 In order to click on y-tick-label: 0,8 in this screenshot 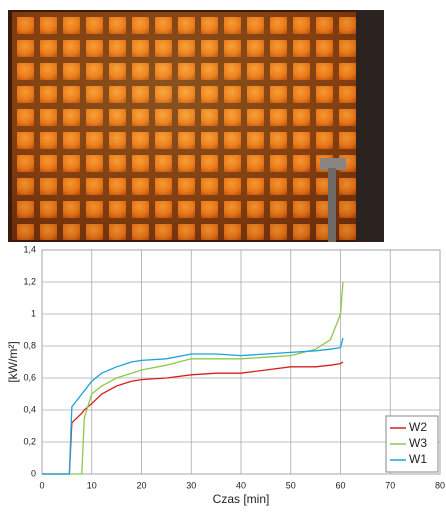, I will do `click(29, 345)`.